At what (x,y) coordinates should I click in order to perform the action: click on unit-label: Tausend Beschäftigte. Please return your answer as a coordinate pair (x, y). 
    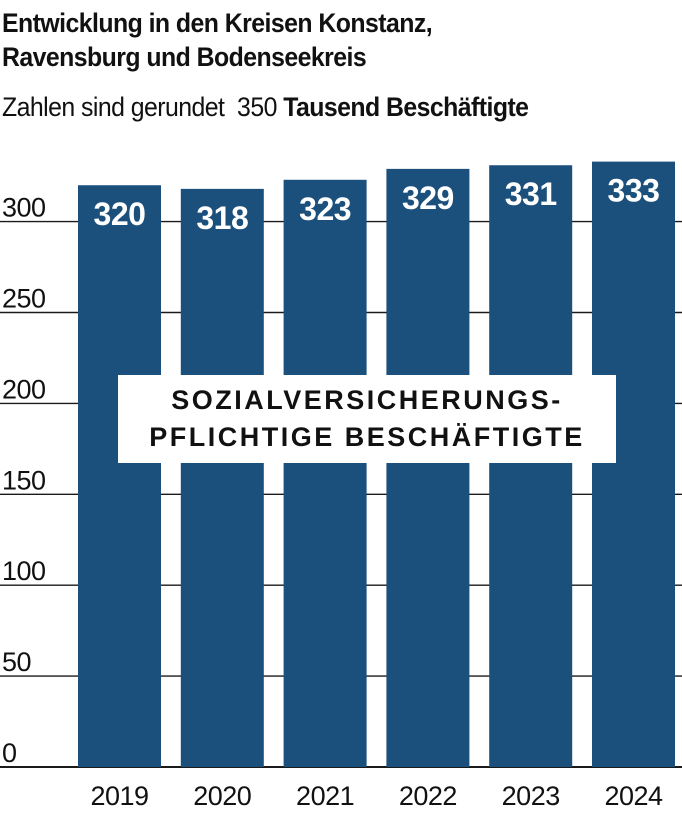
    Looking at the image, I should click on (406, 107).